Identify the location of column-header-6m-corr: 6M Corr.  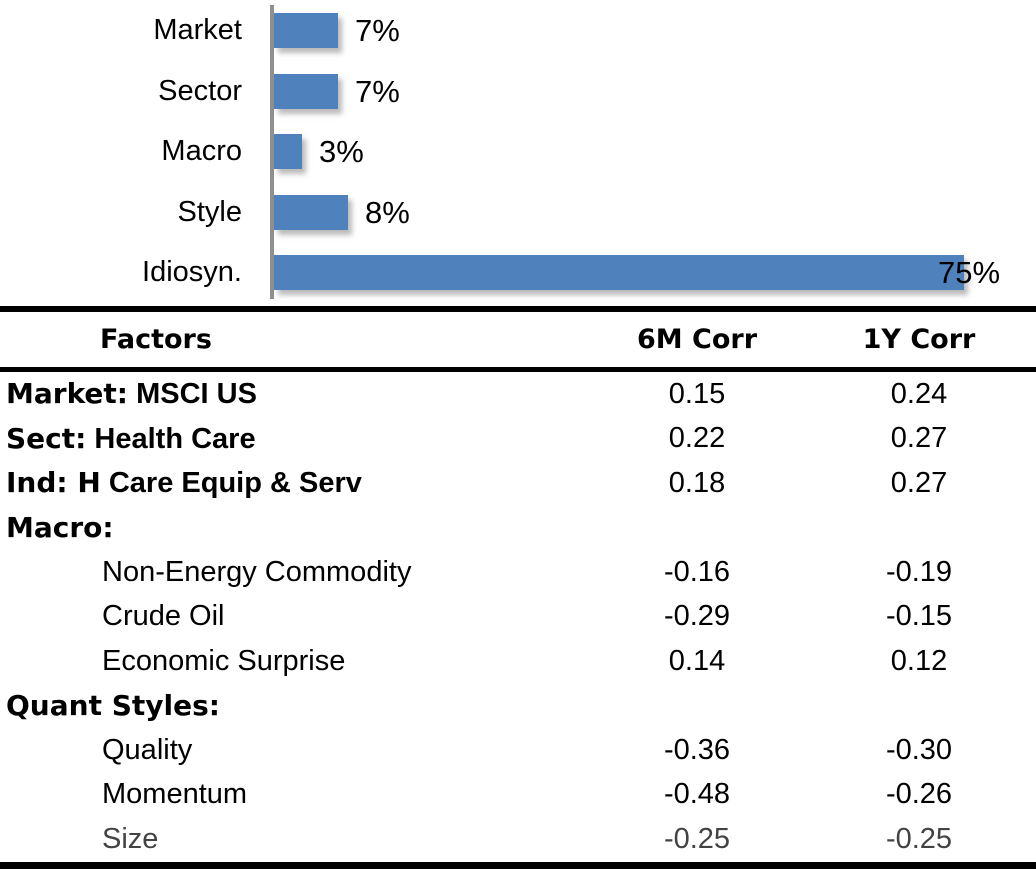
(697, 339).